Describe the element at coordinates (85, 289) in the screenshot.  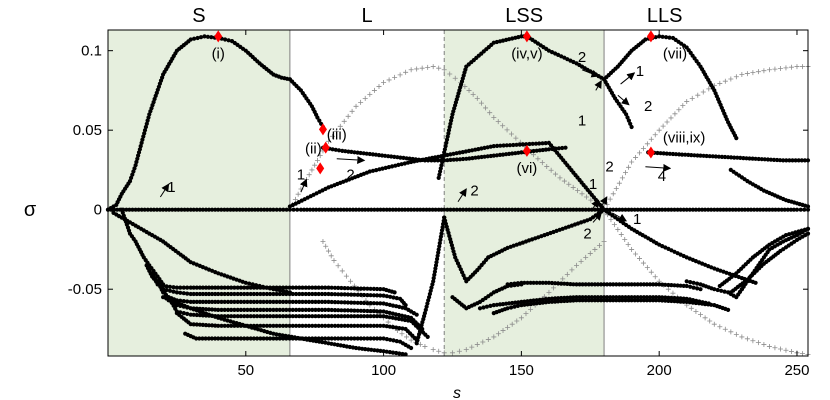
I see `y-tick-label: -0.05` at that location.